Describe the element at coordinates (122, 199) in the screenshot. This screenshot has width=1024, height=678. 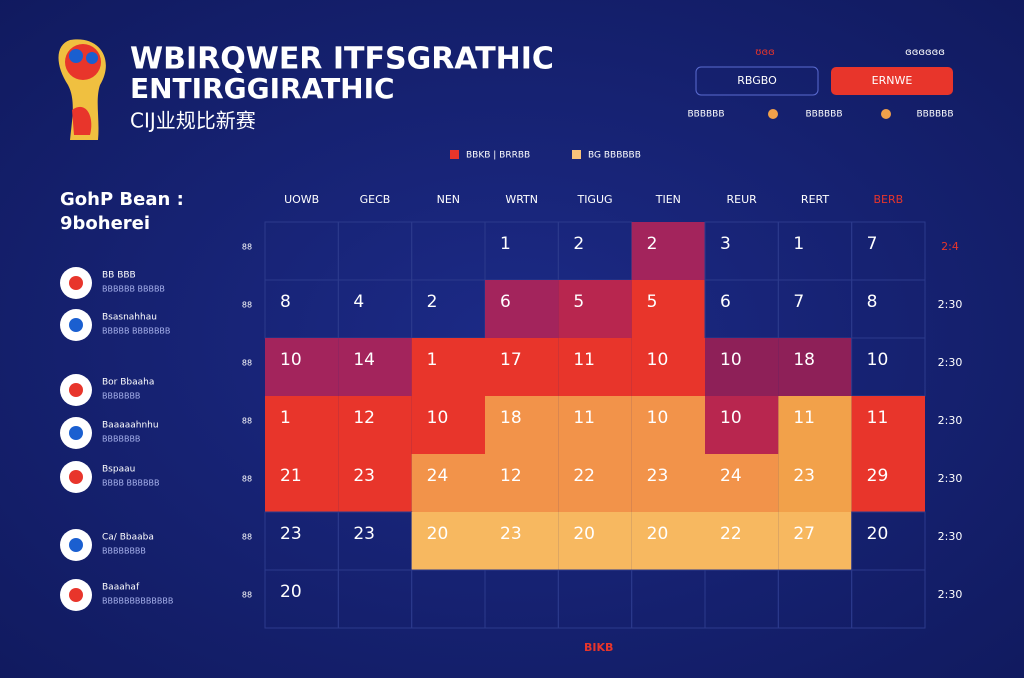
I see `sidebar-title: GohP Bean :` at that location.